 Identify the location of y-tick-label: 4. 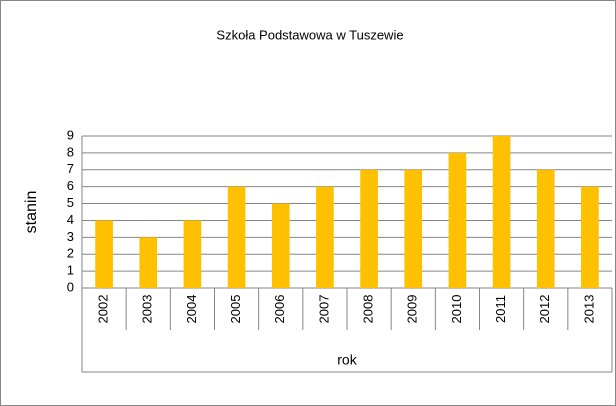
(70, 219).